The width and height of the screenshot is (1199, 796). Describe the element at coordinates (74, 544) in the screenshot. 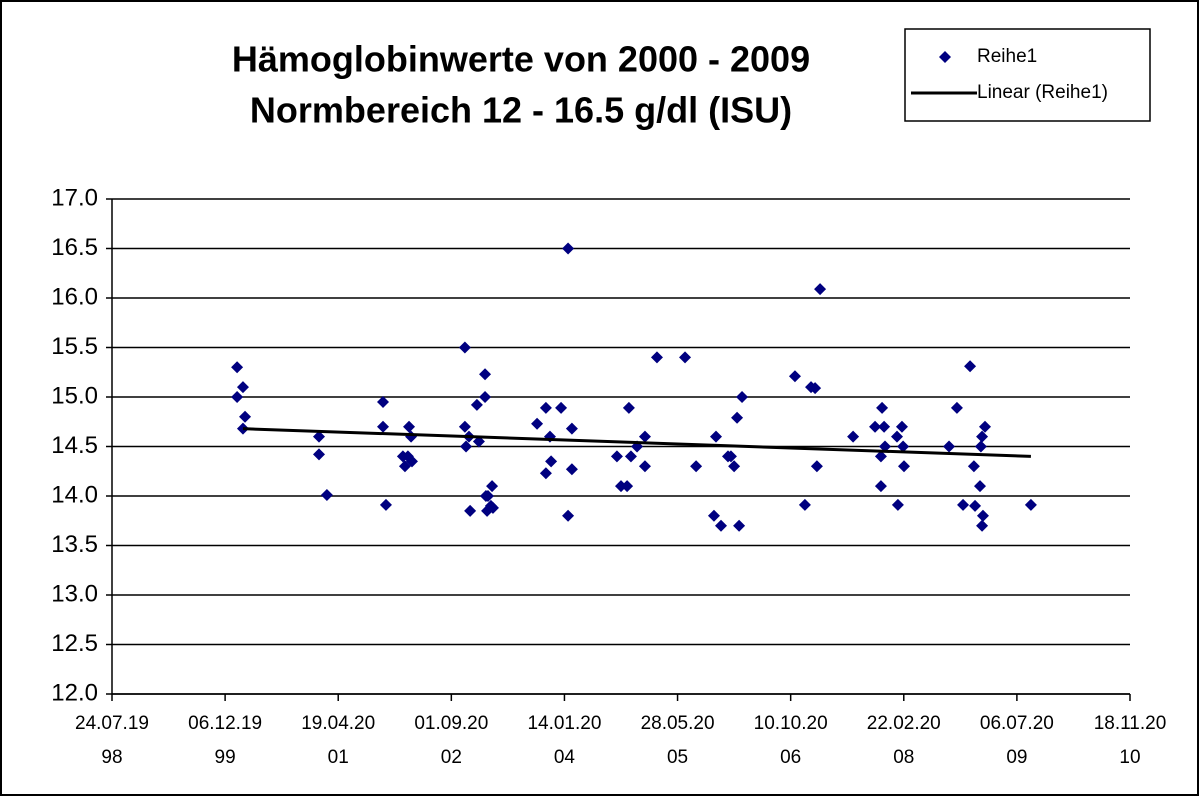

I see `y-tick-label: 13.5` at that location.